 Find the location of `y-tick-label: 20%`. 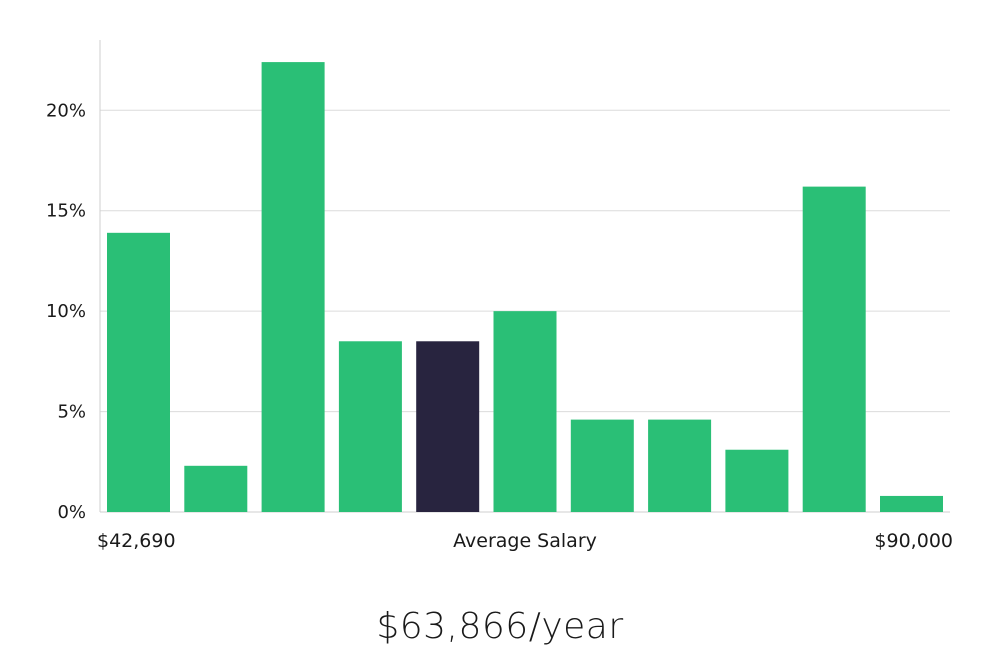

y-tick-label: 20% is located at coordinates (66, 110).